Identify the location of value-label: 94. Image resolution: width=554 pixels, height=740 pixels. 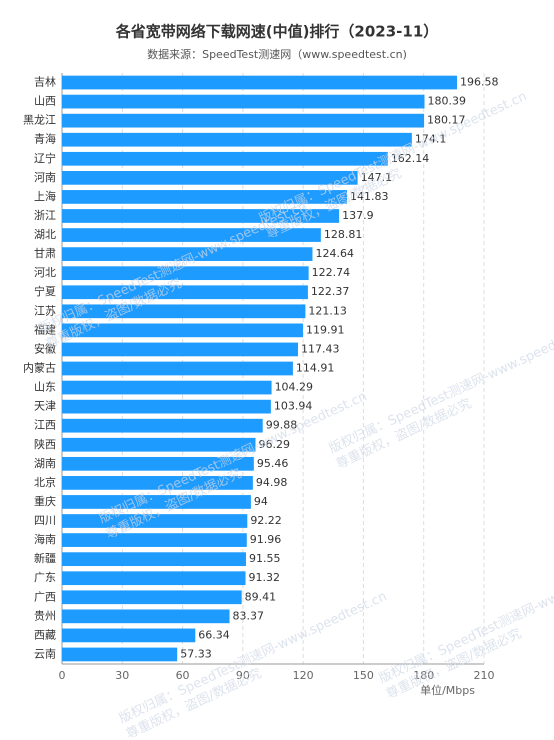
(261, 501).